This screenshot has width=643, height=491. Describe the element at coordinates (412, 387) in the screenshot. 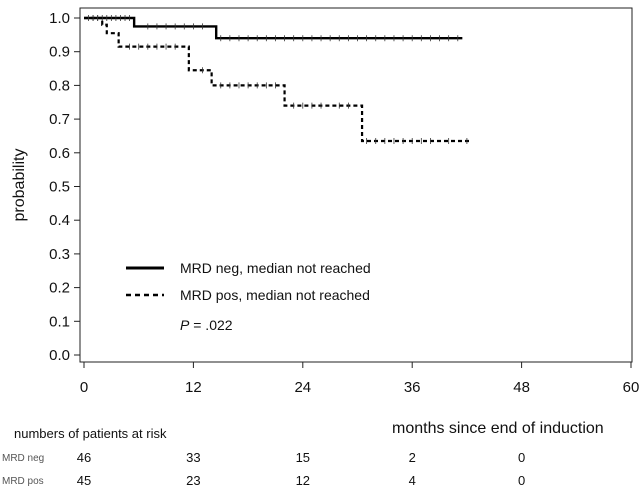

I see `x-tick-label: 36` at that location.